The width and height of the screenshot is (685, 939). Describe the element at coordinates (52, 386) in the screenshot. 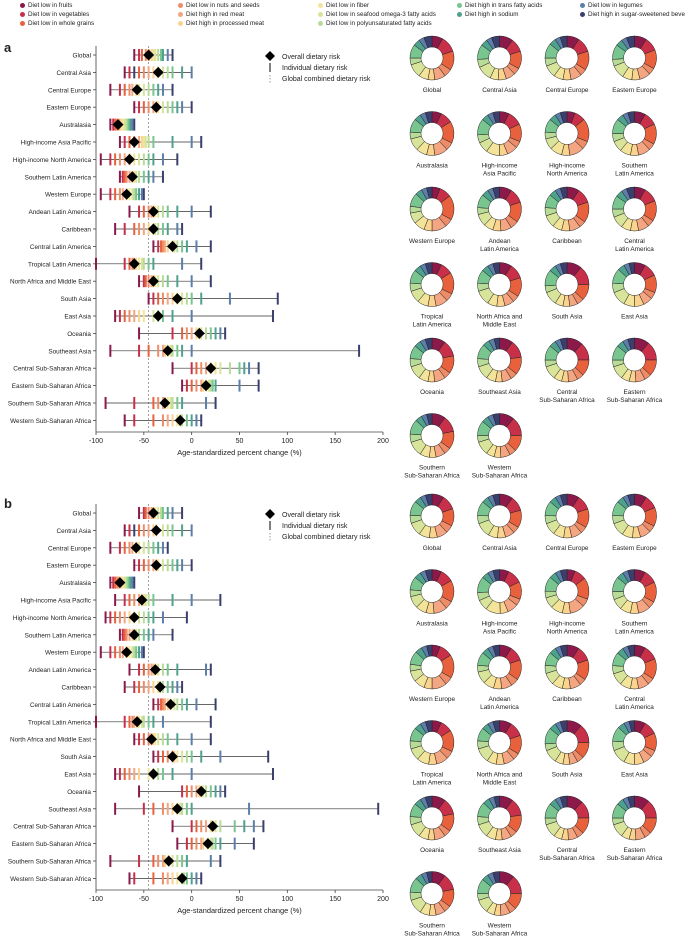

I see `region-label: Eastern Sub-Saharan Africa` at that location.